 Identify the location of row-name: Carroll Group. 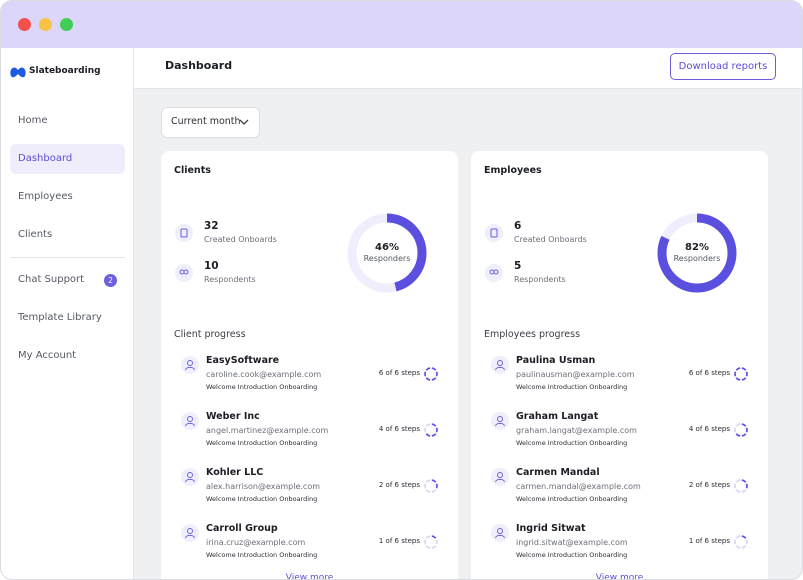
(242, 528).